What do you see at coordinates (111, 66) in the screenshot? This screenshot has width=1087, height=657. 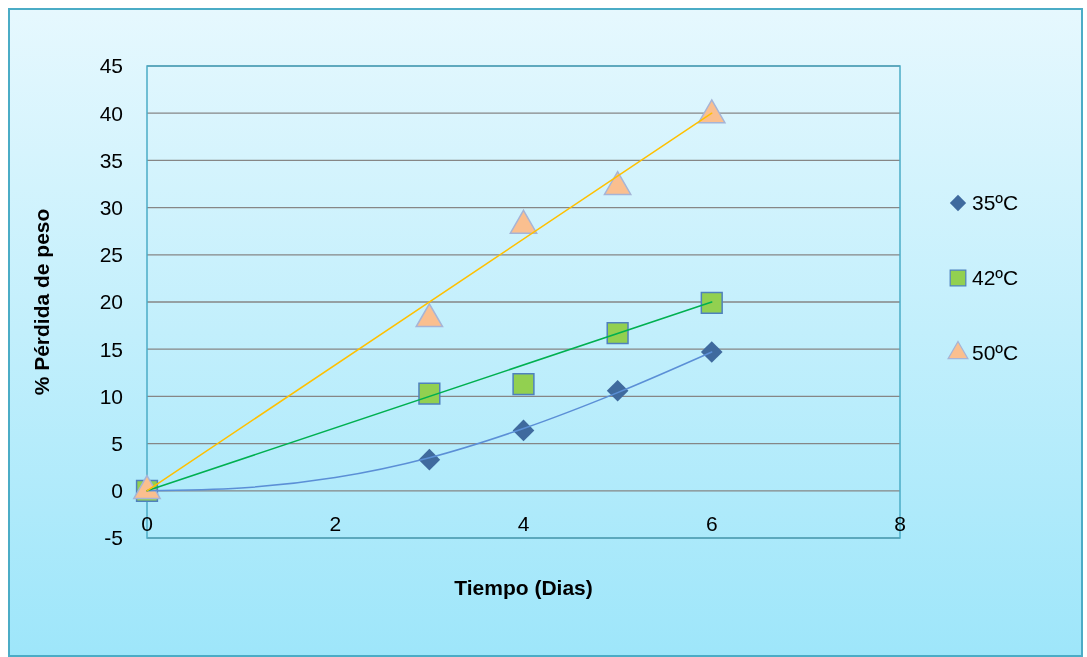 I see `y-tick-label: 45` at bounding box center [111, 66].